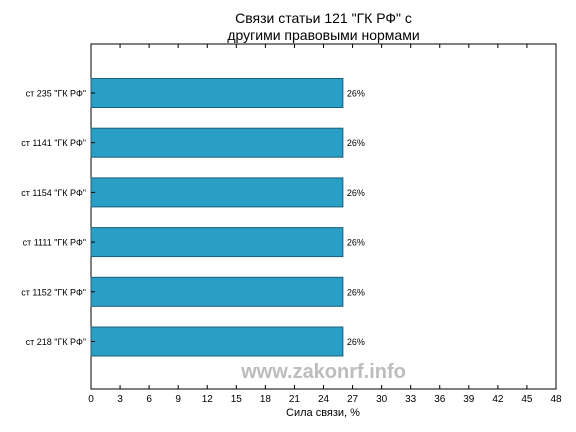 The height and width of the screenshot is (432, 576). What do you see at coordinates (53, 292) in the screenshot?
I see `y-tick-label: ст 1152 "ГК РФ"` at bounding box center [53, 292].